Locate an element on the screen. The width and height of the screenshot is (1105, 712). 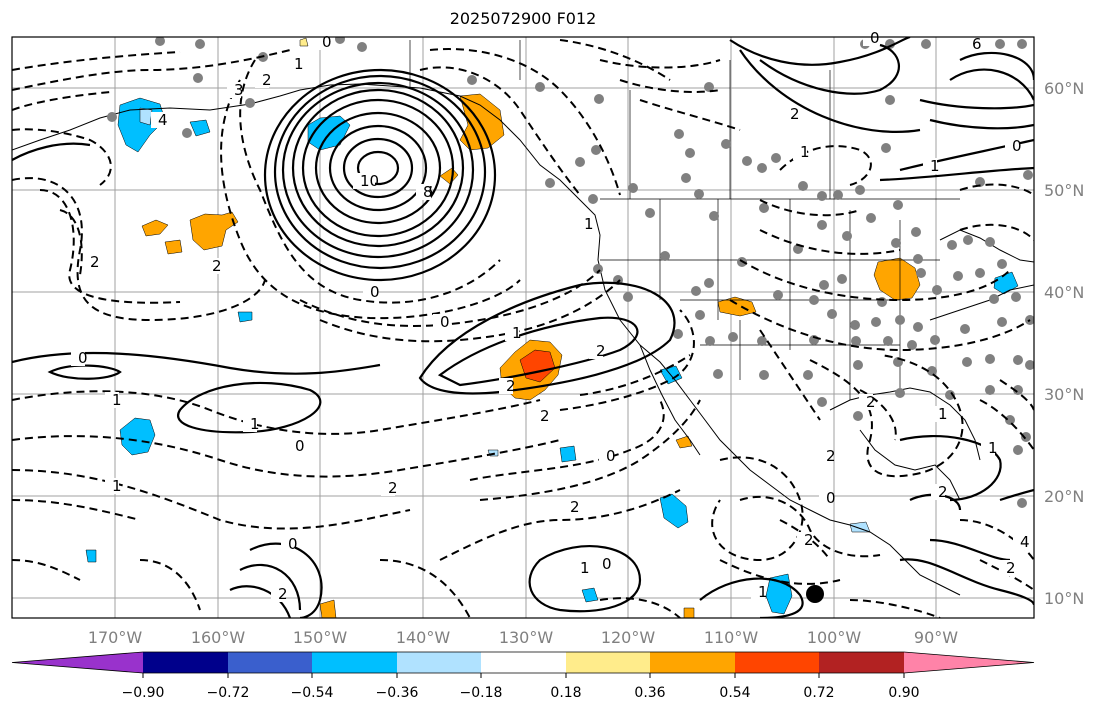
contour-label: 6 is located at coordinates (977, 44).